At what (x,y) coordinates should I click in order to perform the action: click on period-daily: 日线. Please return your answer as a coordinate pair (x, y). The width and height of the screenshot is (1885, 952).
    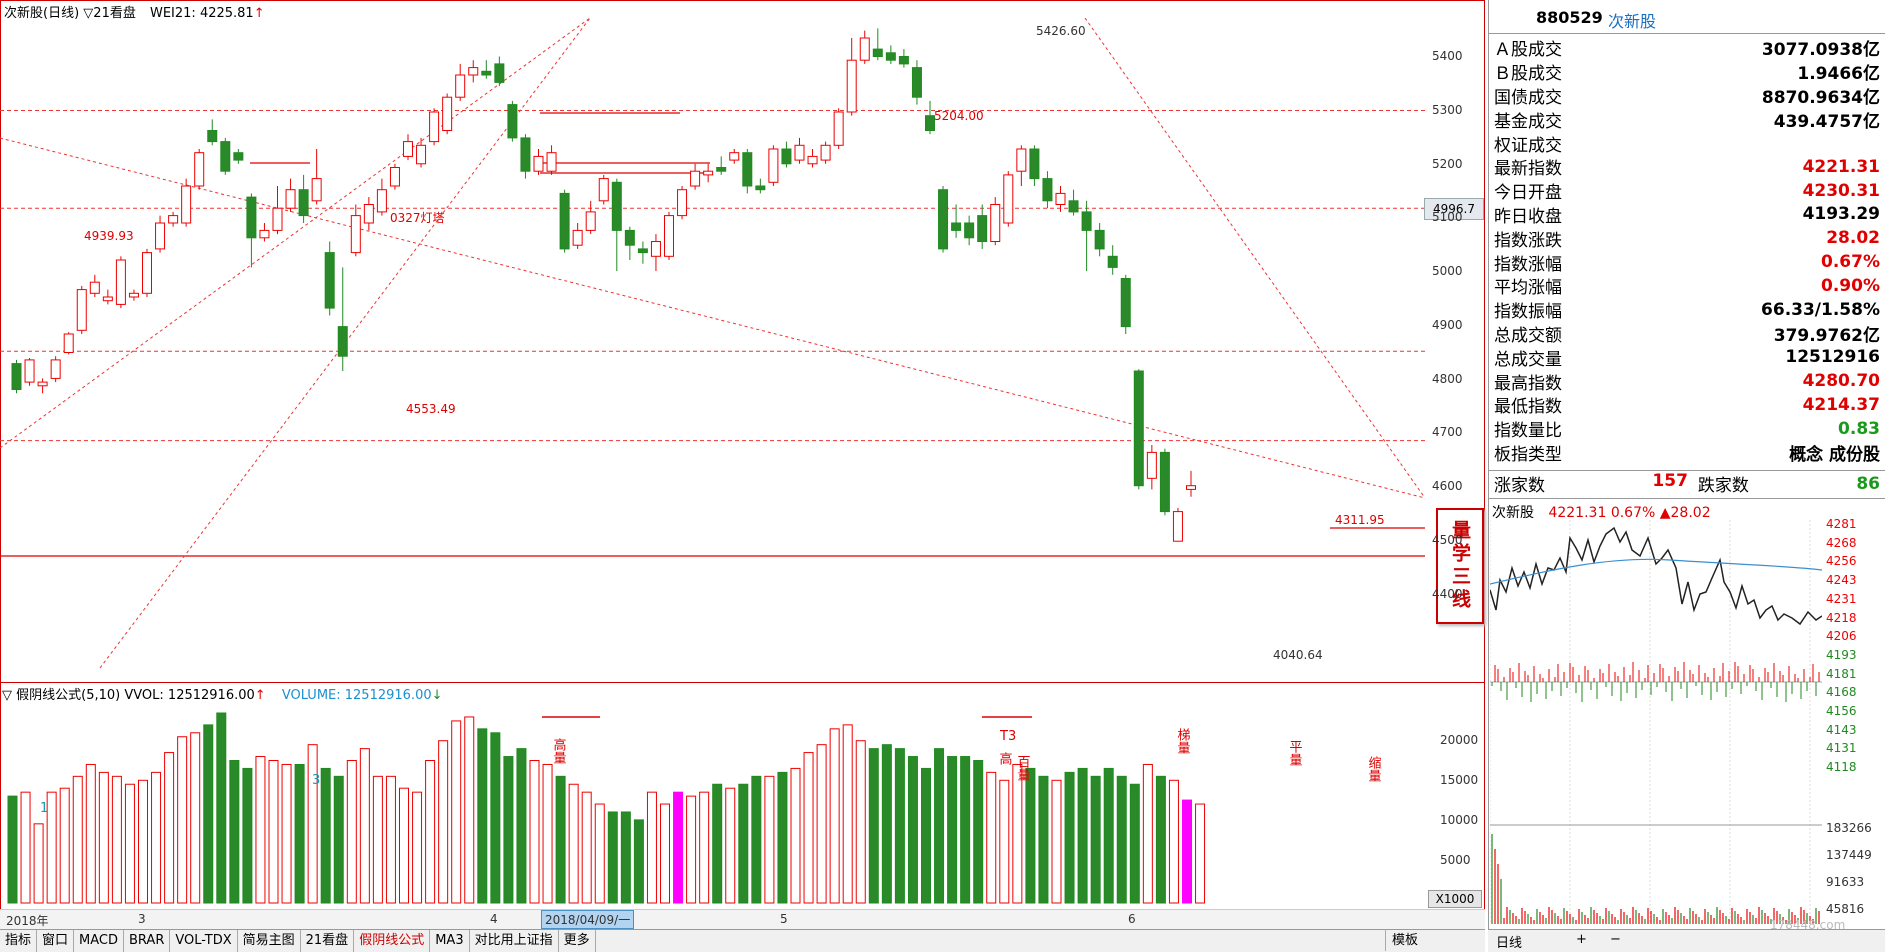
    Looking at the image, I should click on (1509, 943).